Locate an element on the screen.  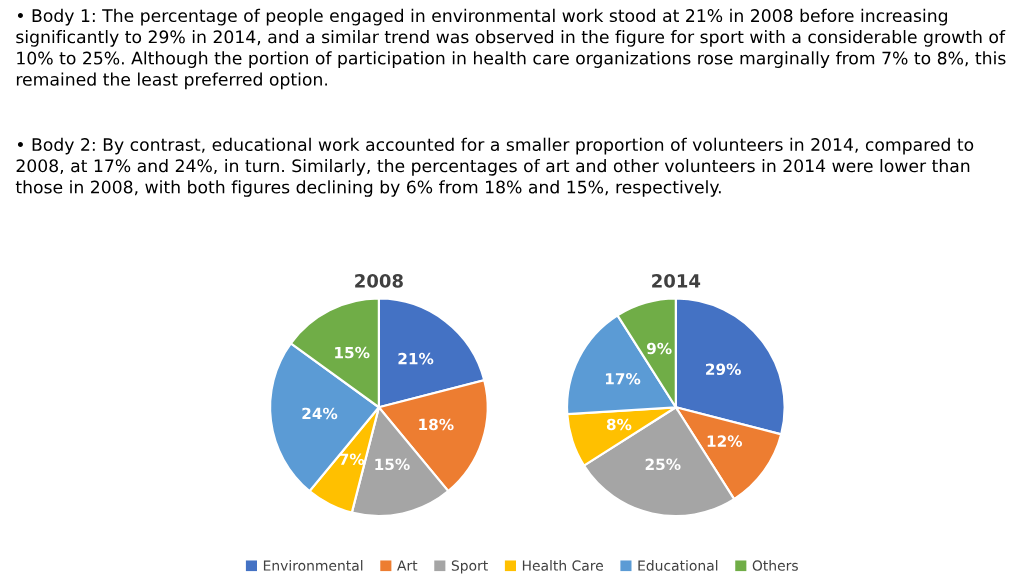
chart-title: 2014 is located at coordinates (676, 281).